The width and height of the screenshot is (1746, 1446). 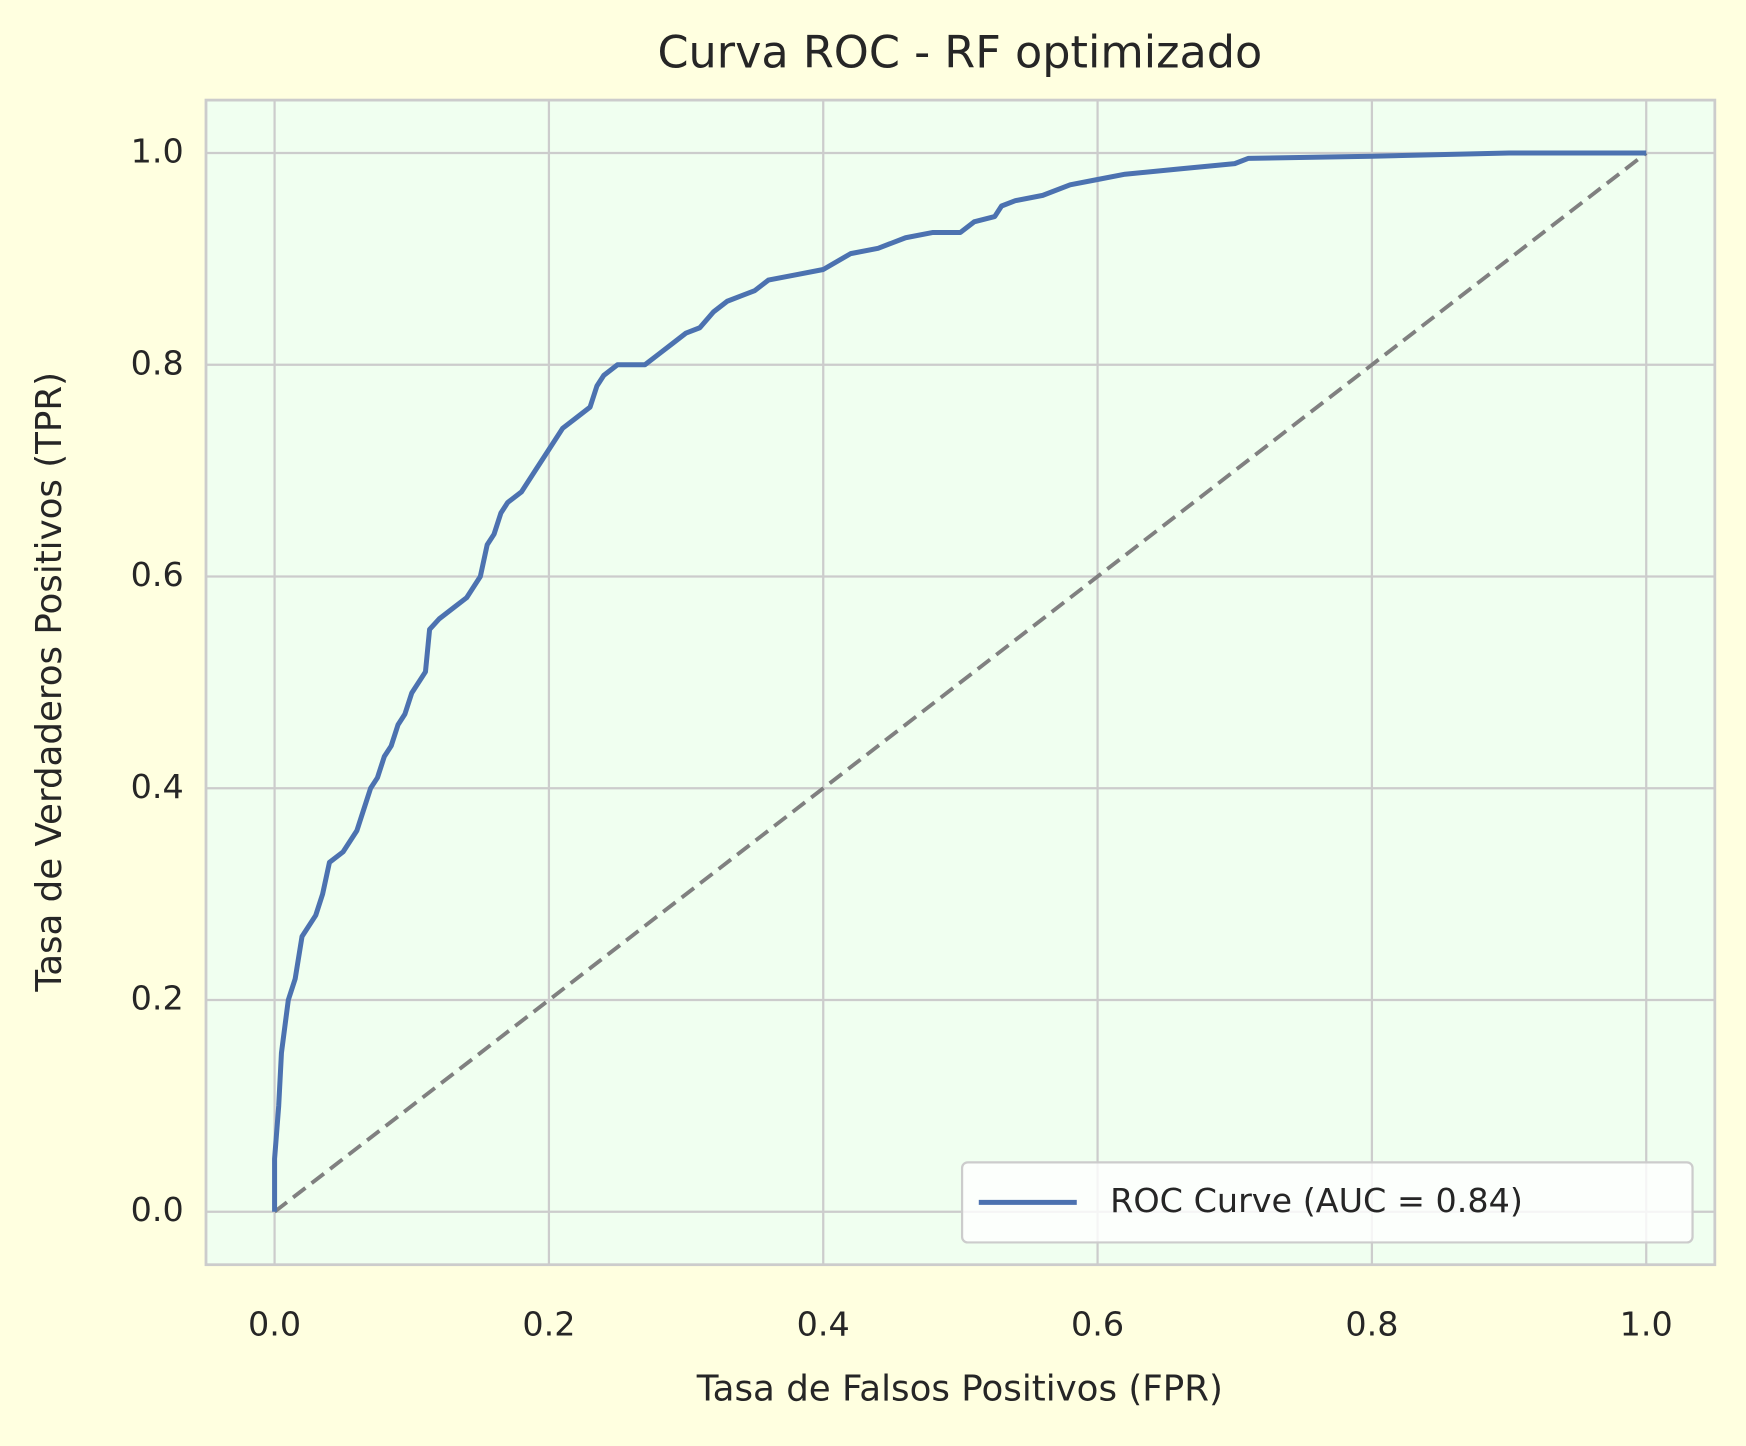 I want to click on x-tick-label: 0.6, so click(x=1097, y=1323).